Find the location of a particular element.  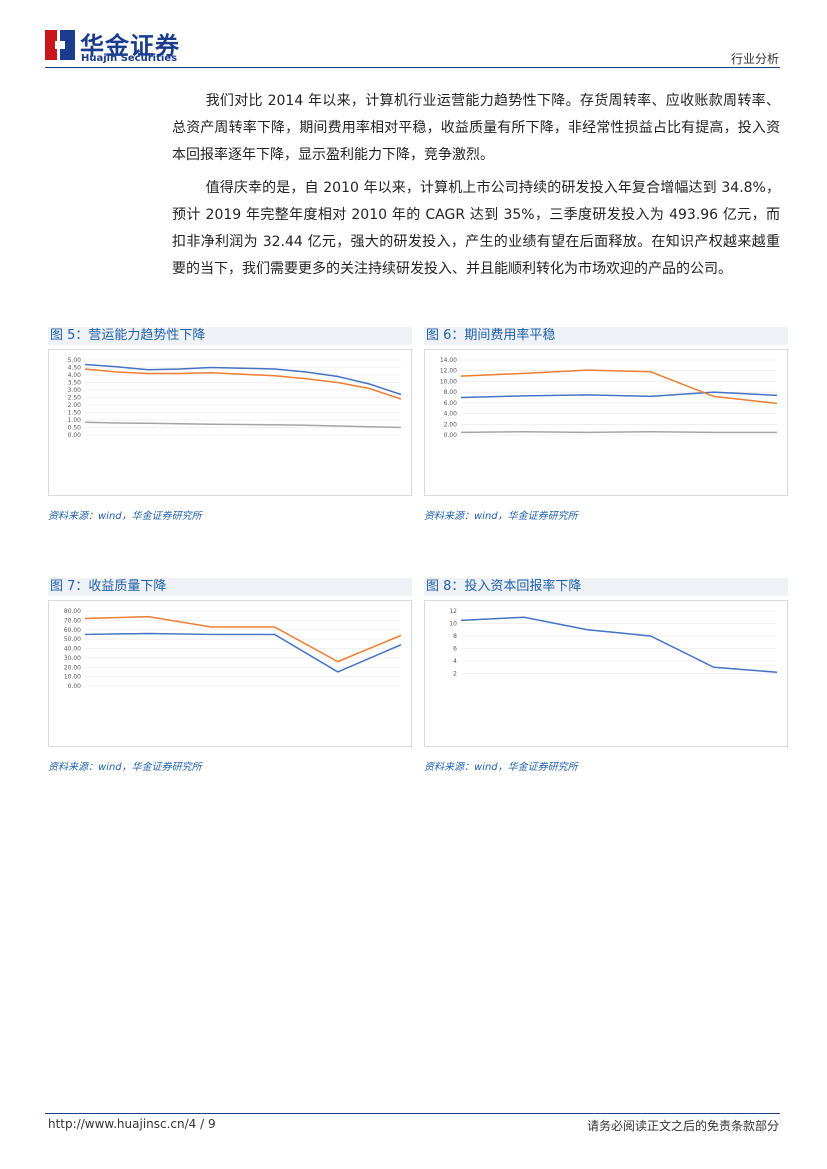

figure-title: 图 5：营运能力趋势性下降 is located at coordinates (230, 336).